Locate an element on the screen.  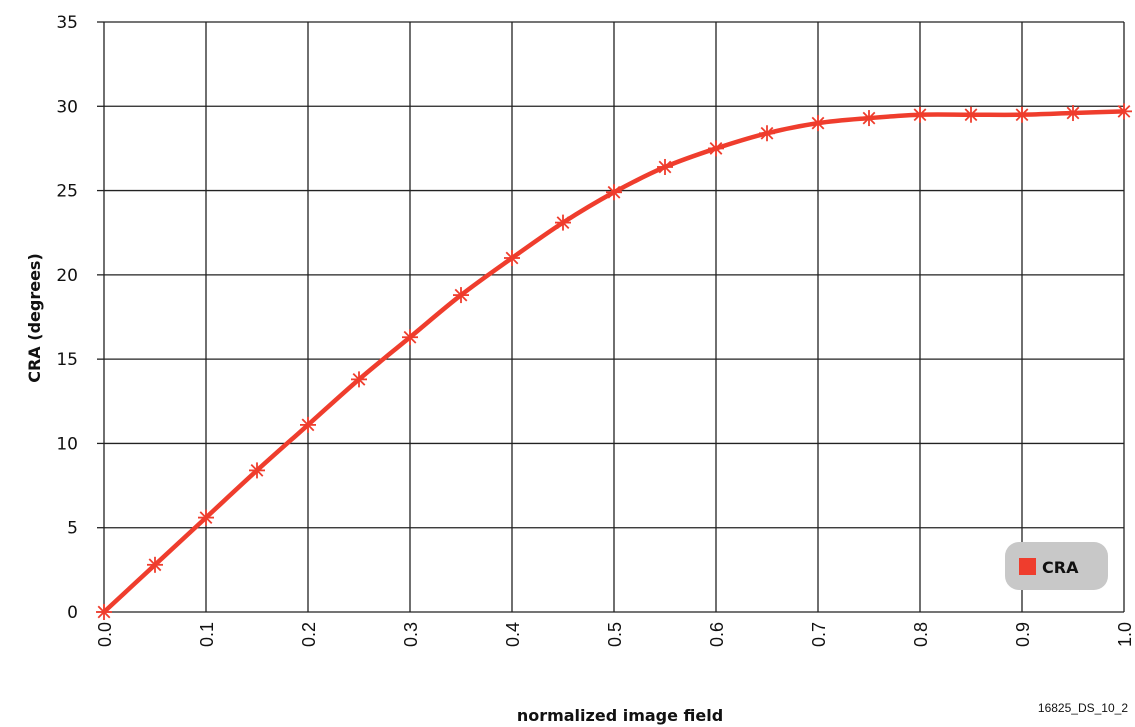
y-tick-label: 25 is located at coordinates (67, 192).